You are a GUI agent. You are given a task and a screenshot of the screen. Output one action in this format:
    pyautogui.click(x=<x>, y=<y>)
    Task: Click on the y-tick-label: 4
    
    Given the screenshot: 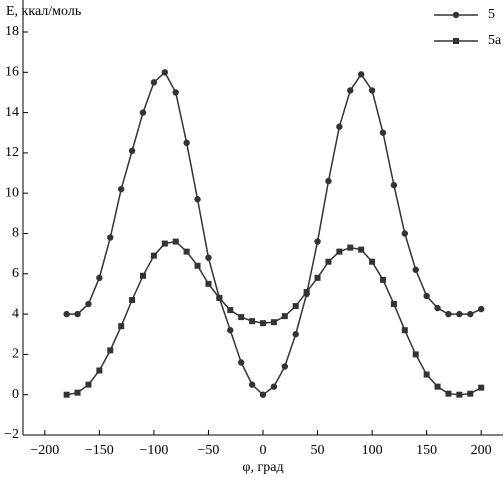 What is the action you would take?
    pyautogui.click(x=15, y=313)
    